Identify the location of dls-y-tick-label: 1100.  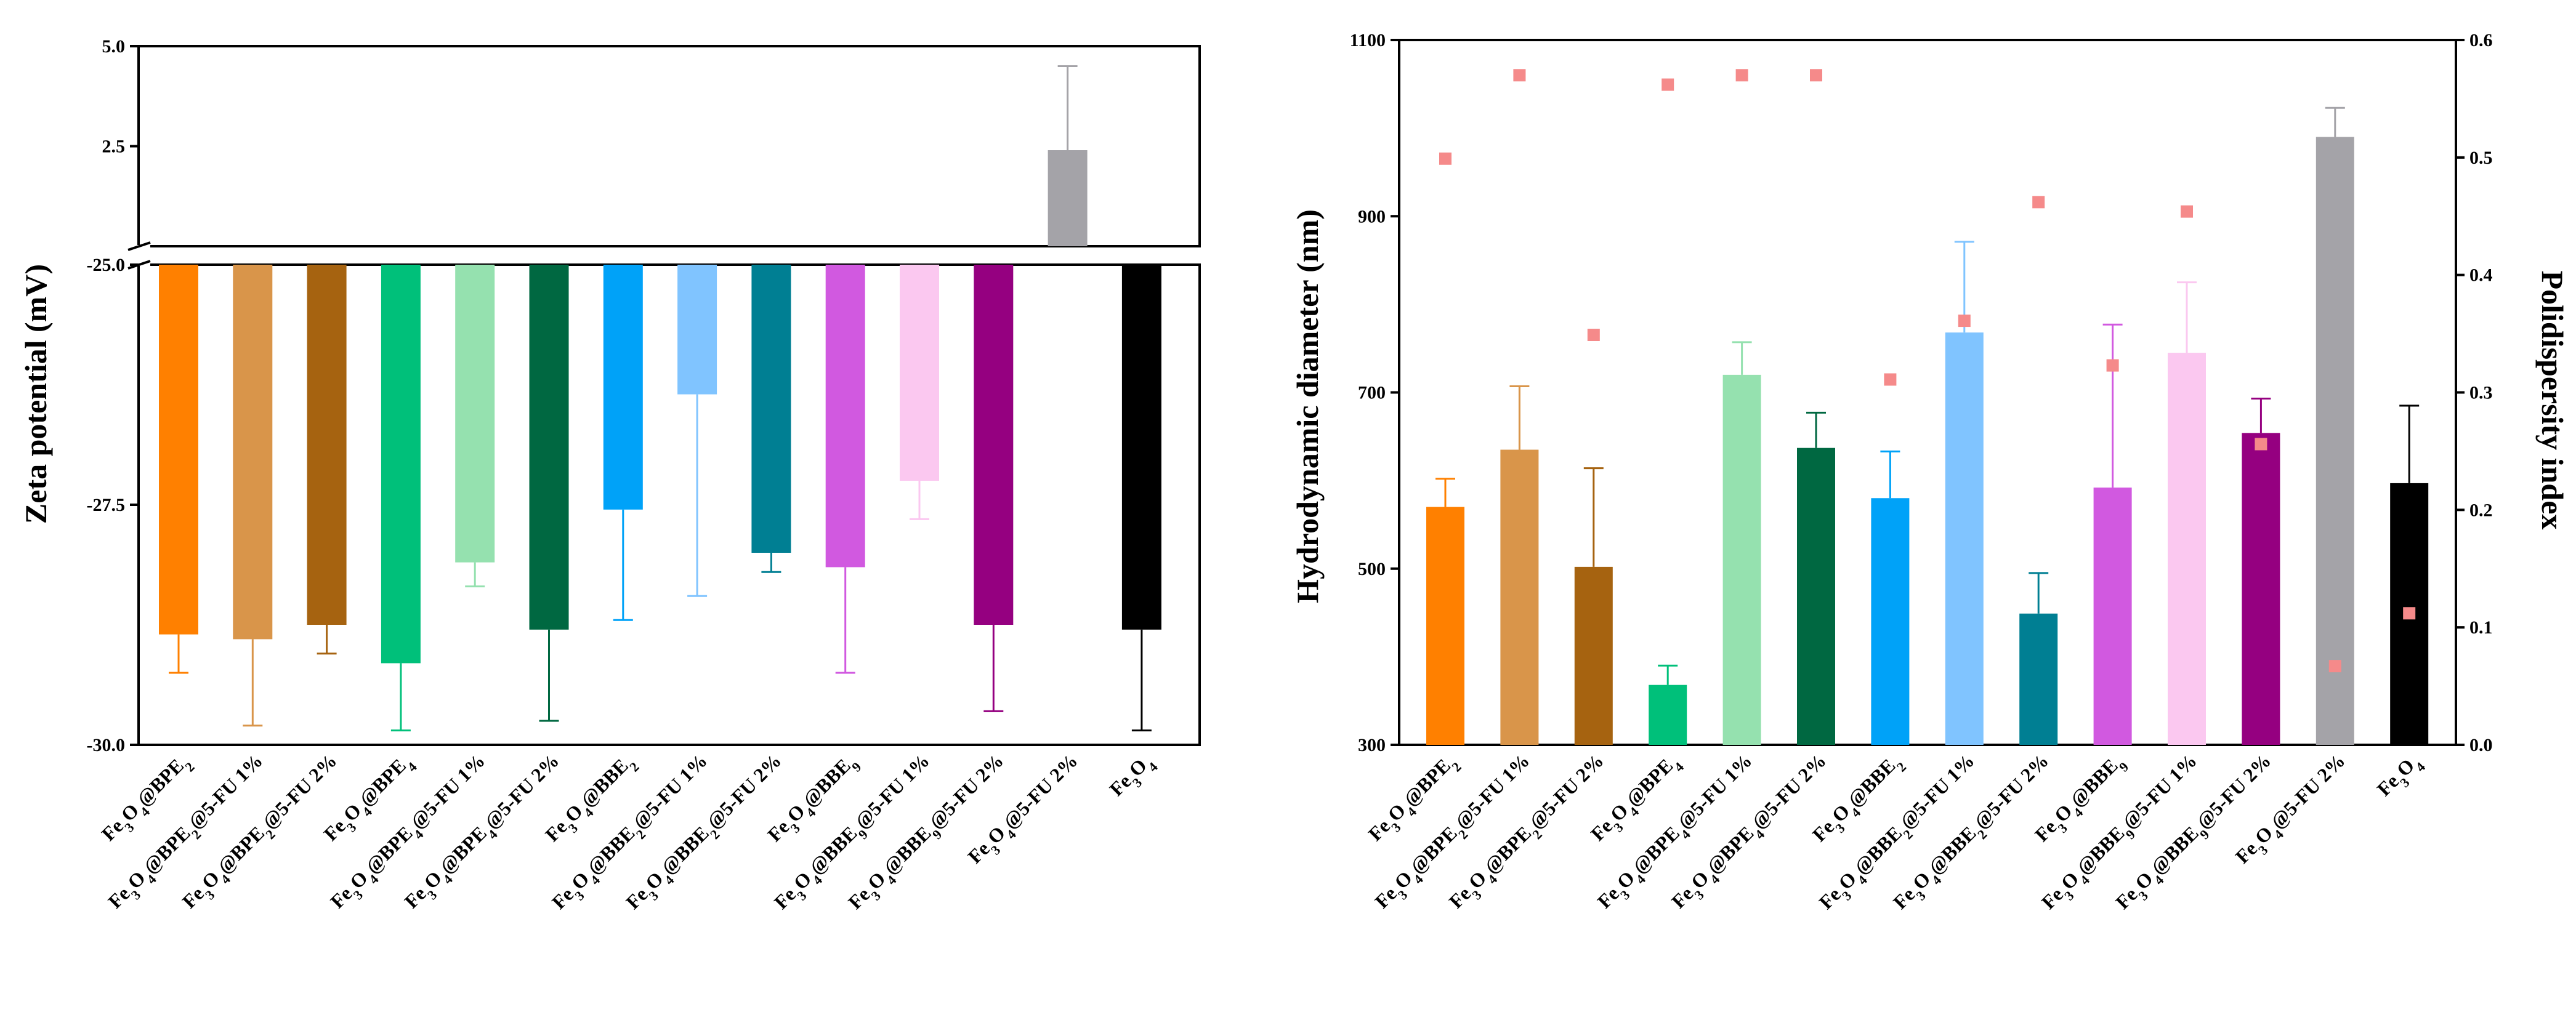
(1368, 40).